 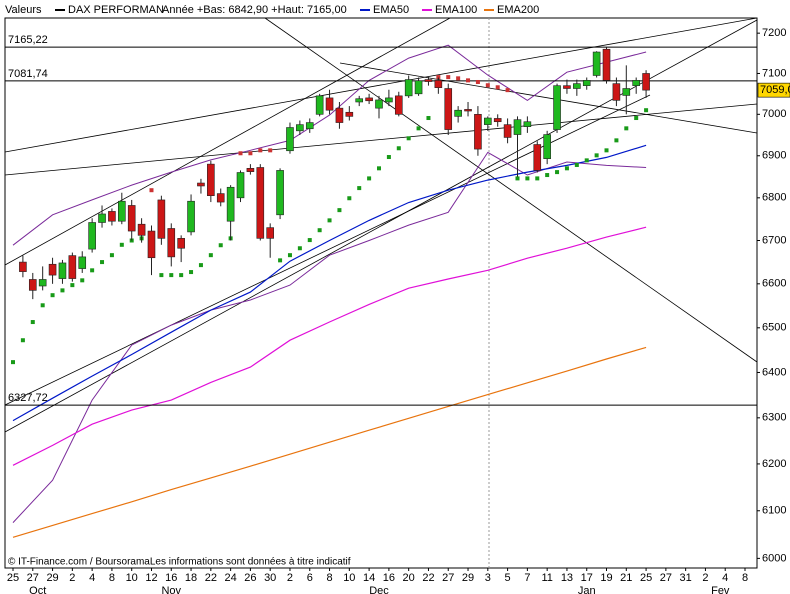 I want to click on level-label: 7081,74, so click(x=28, y=74).